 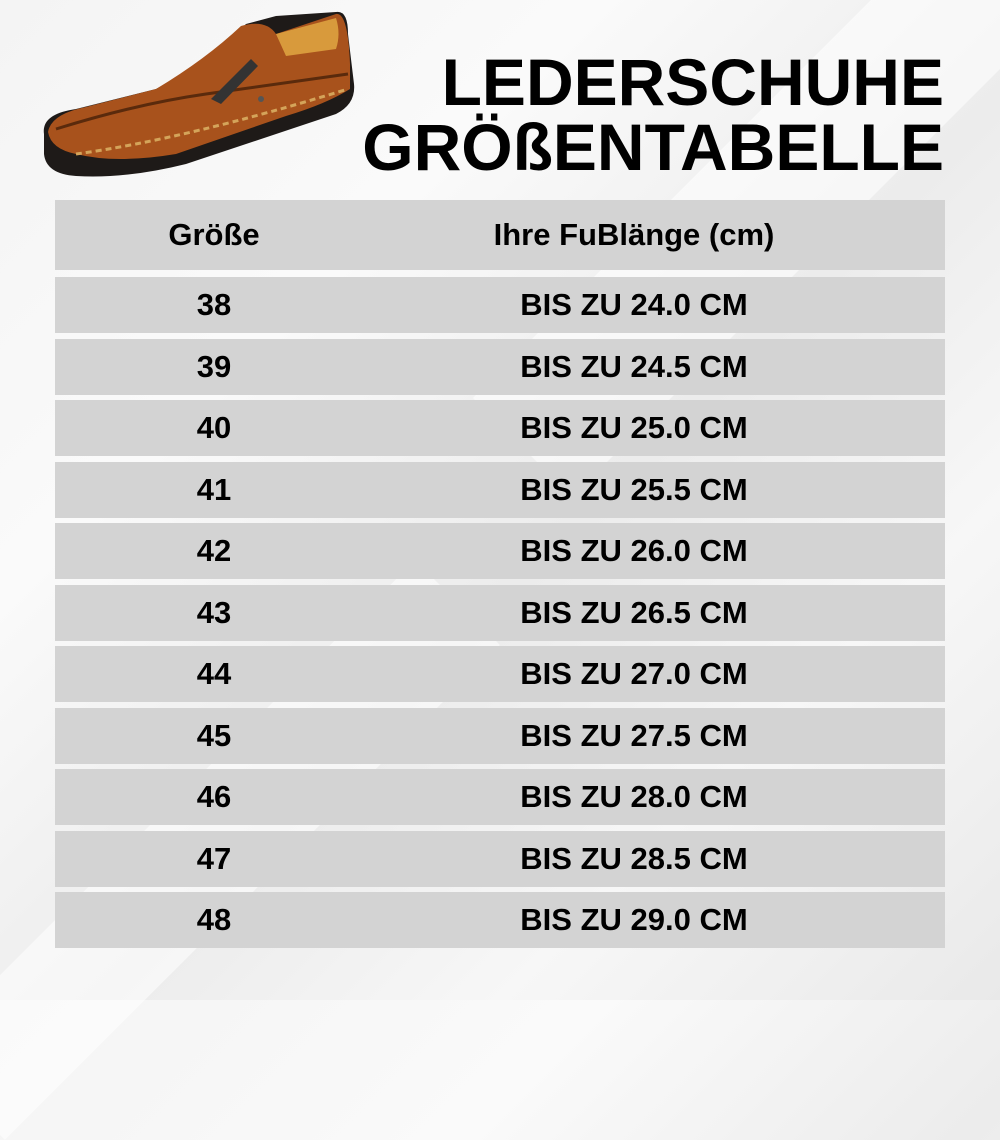 I want to click on table-header: Größe Ihre FuBlänge (cm), so click(x=500, y=235).